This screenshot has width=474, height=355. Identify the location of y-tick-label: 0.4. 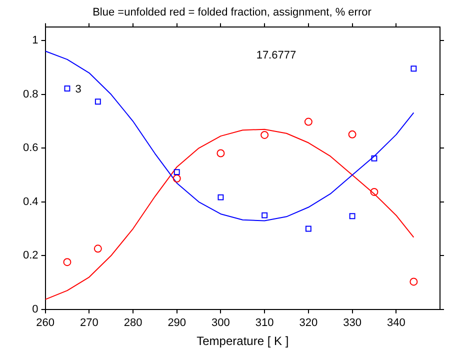
(30, 202).